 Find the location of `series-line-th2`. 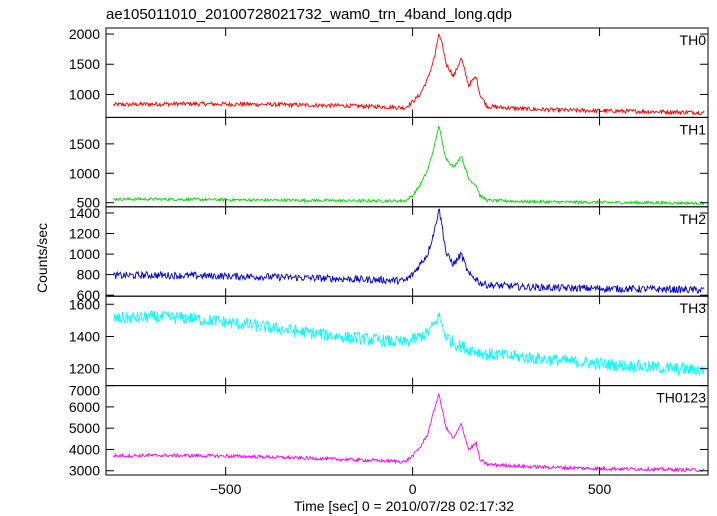

series-line-th2 is located at coordinates (409, 251).